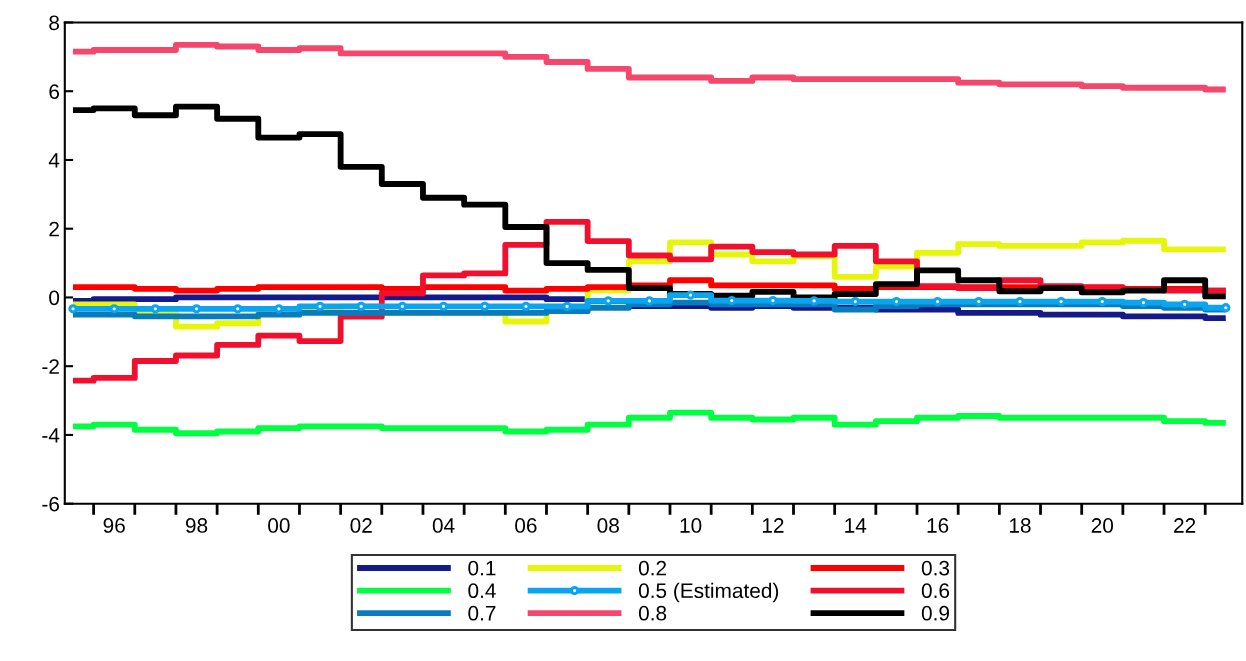 Image resolution: width=1246 pixels, height=661 pixels. Describe the element at coordinates (691, 525) in the screenshot. I see `x-tick-label: 10` at that location.